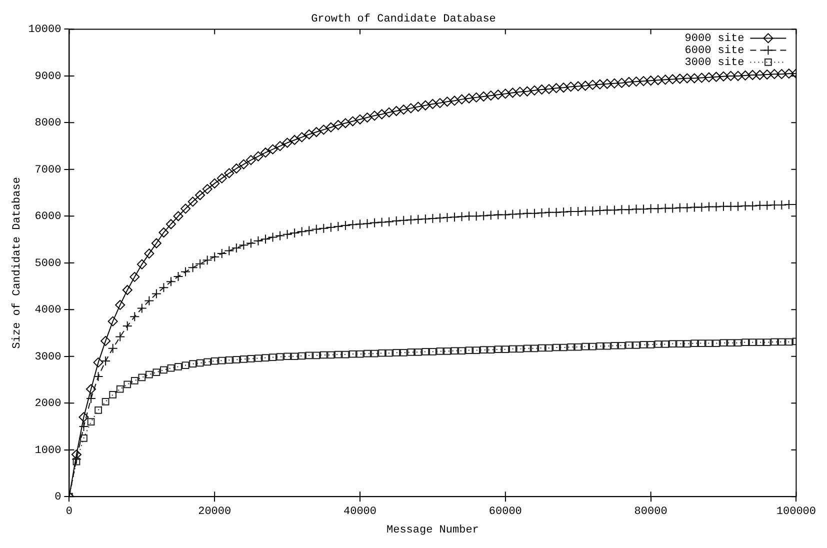  What do you see at coordinates (58, 498) in the screenshot?
I see `y-tick-label: 0` at bounding box center [58, 498].